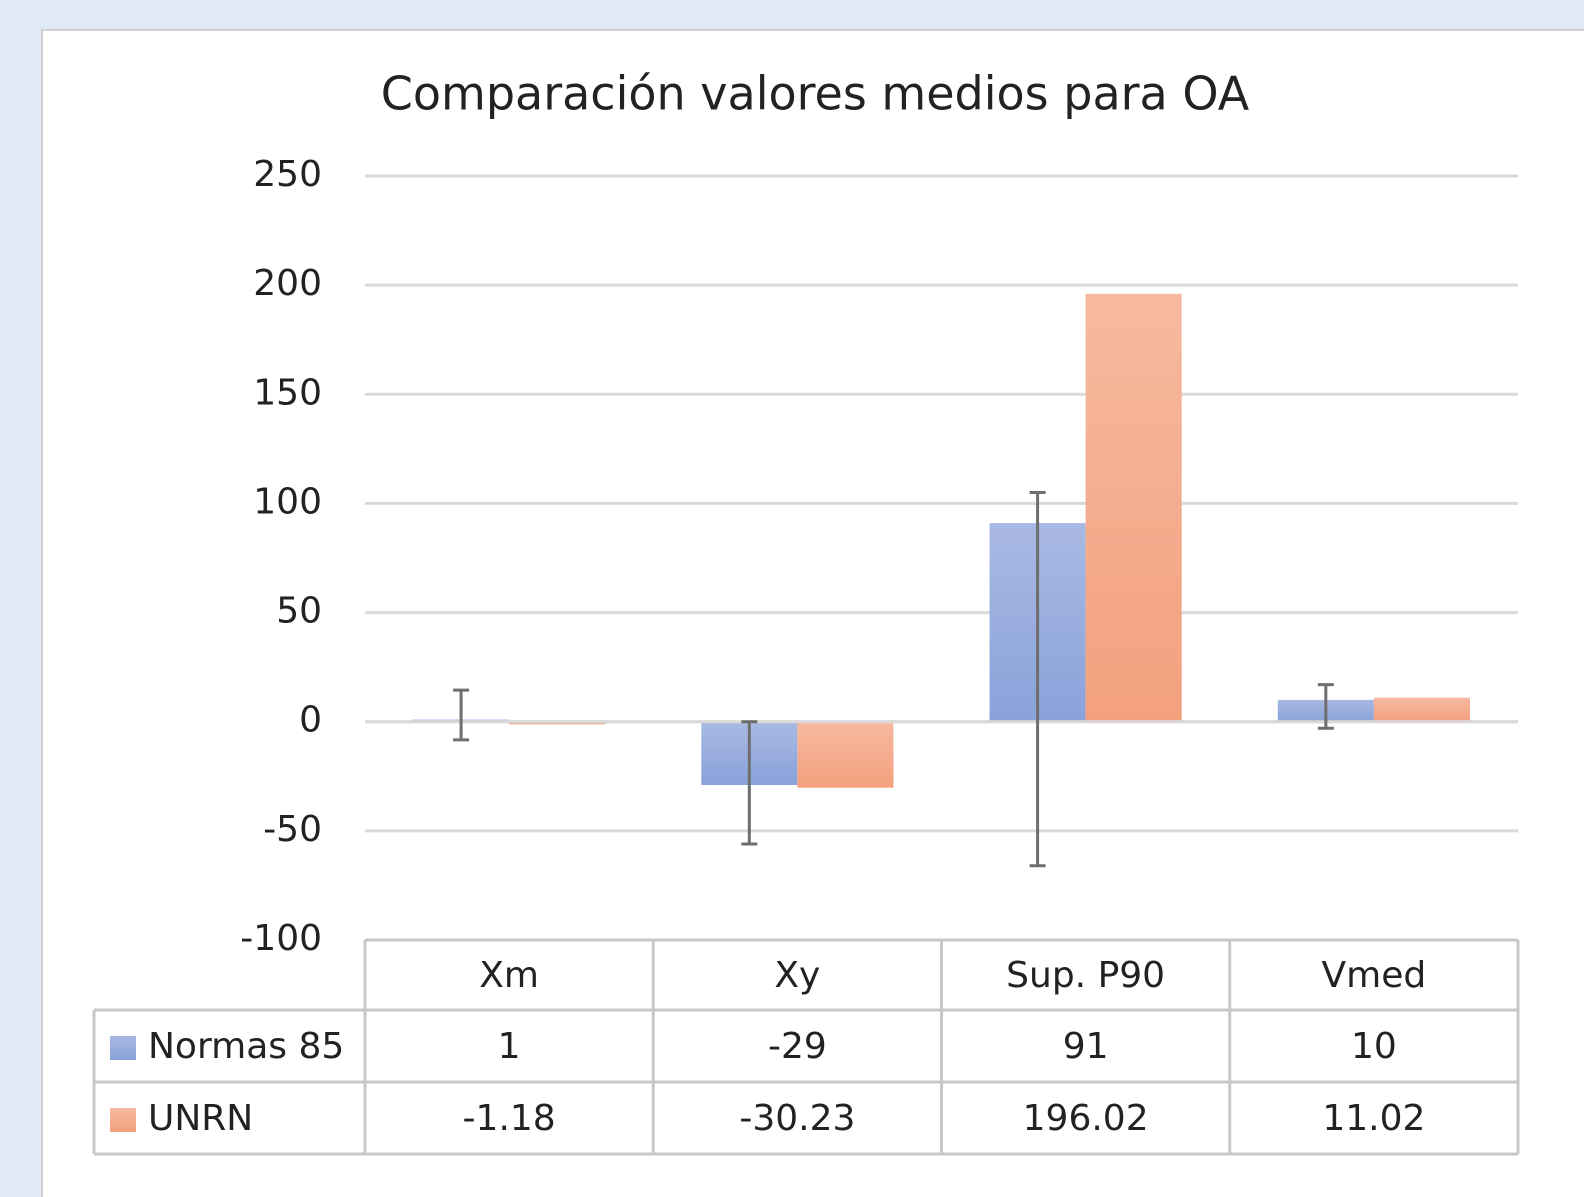 This screenshot has height=1197, width=1584. I want to click on y-tick-label: 50, so click(299, 611).